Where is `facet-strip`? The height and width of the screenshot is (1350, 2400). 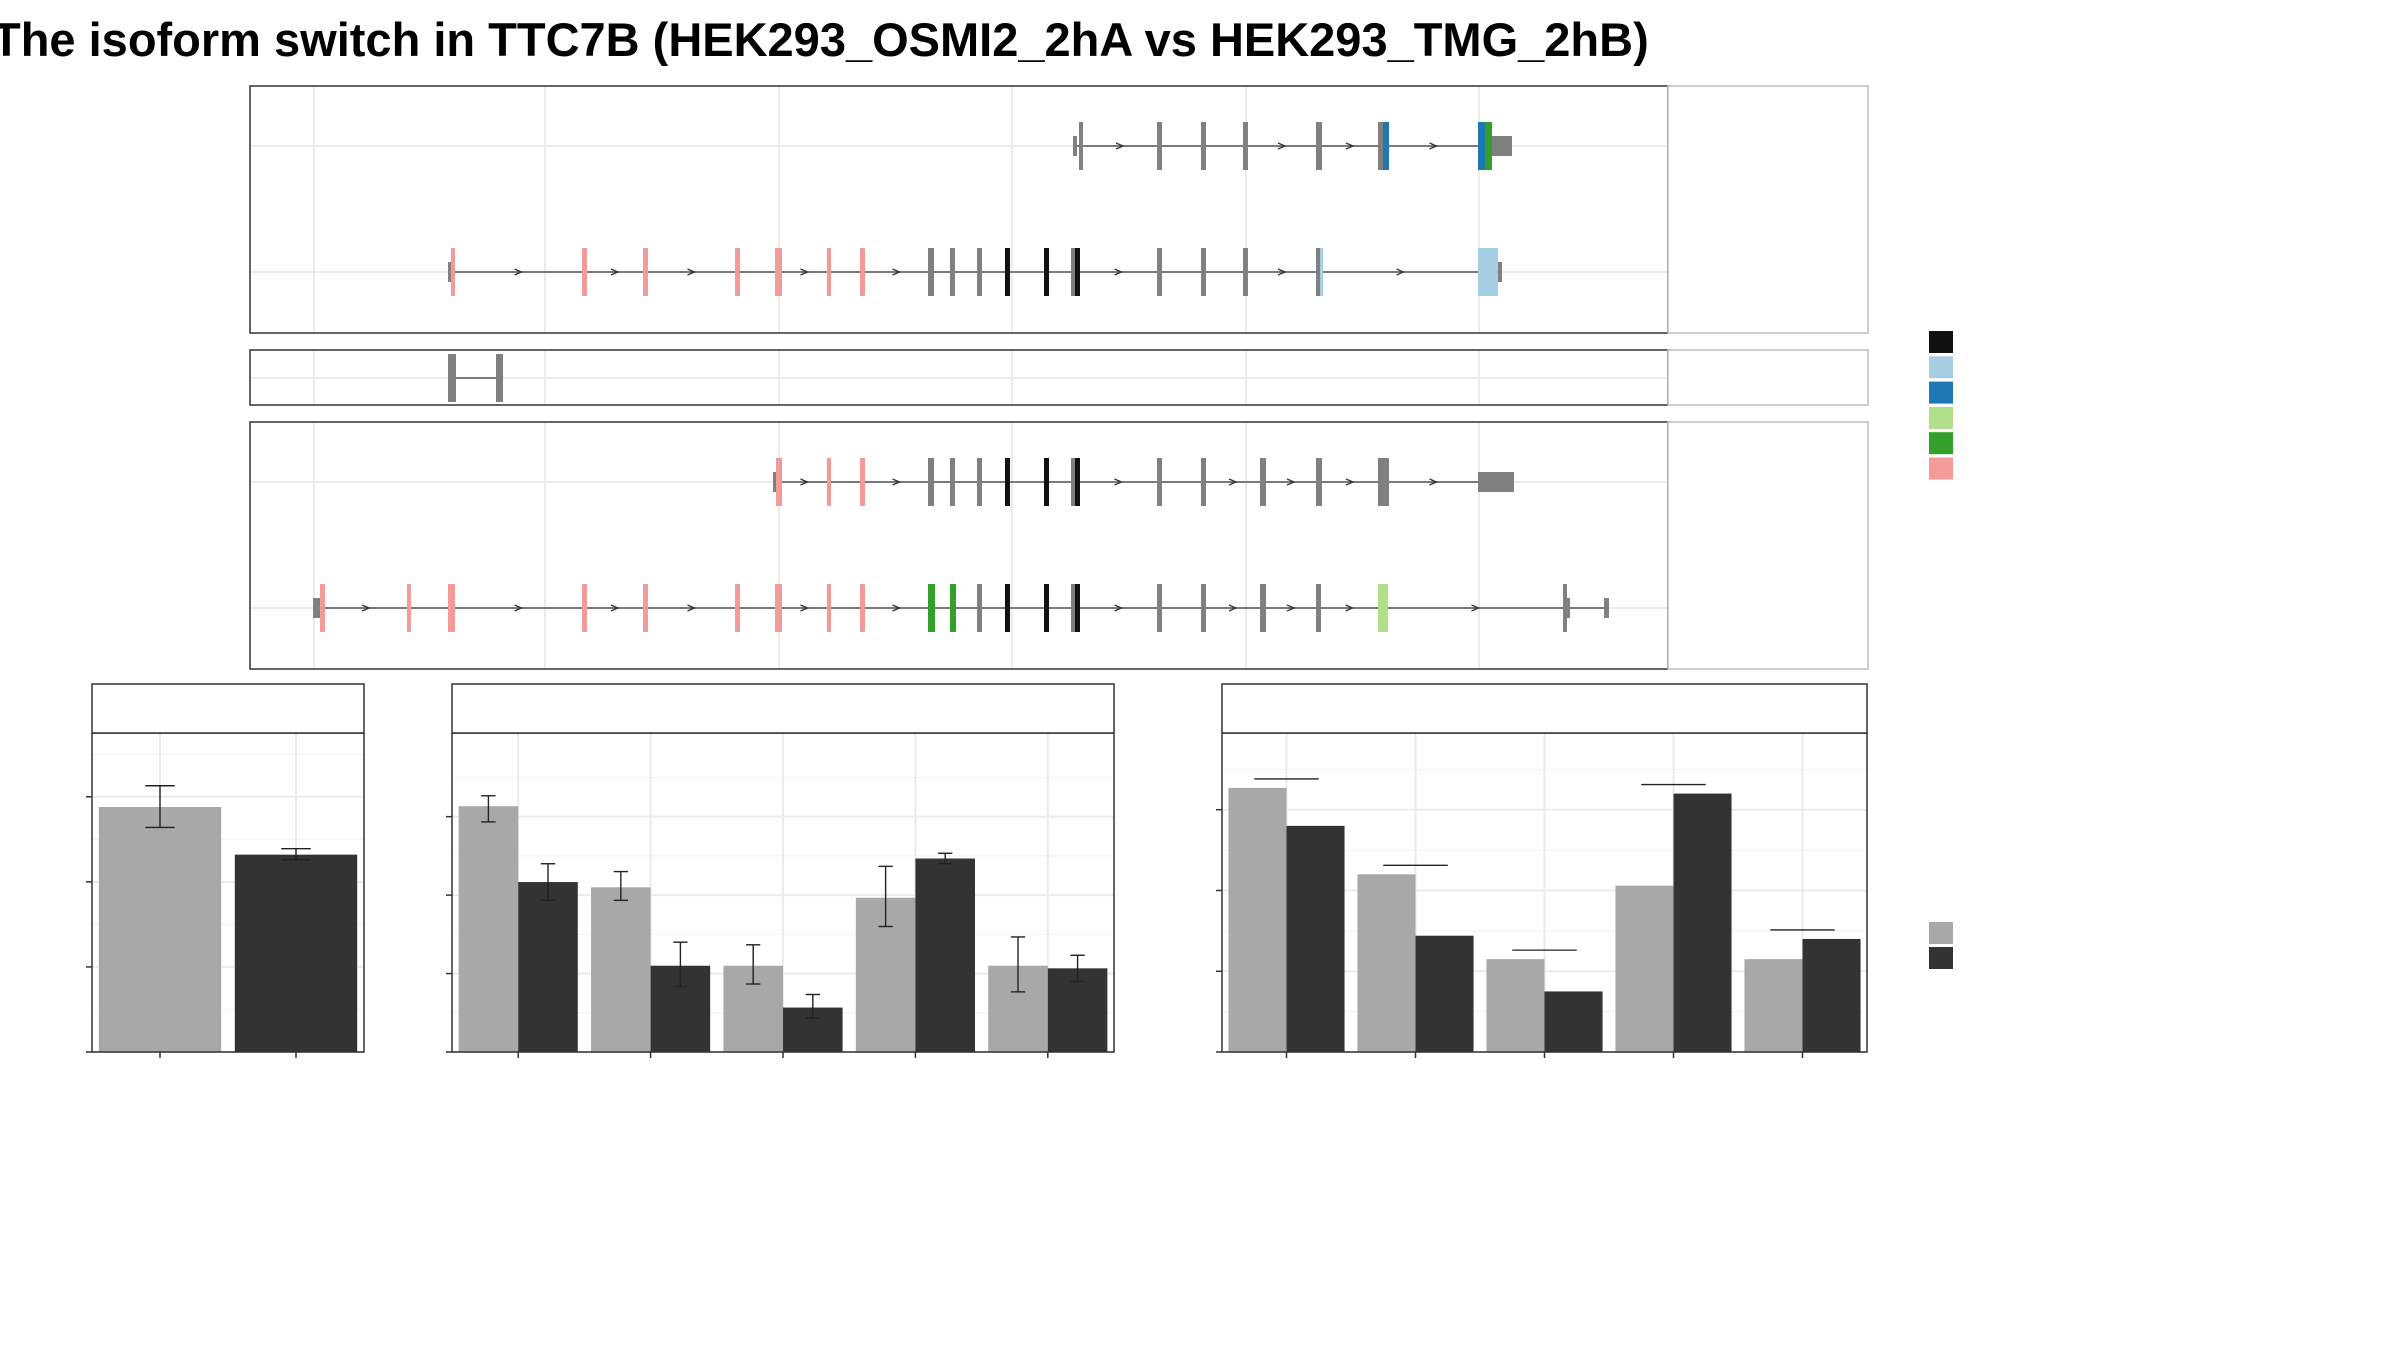 facet-strip is located at coordinates (1768, 545).